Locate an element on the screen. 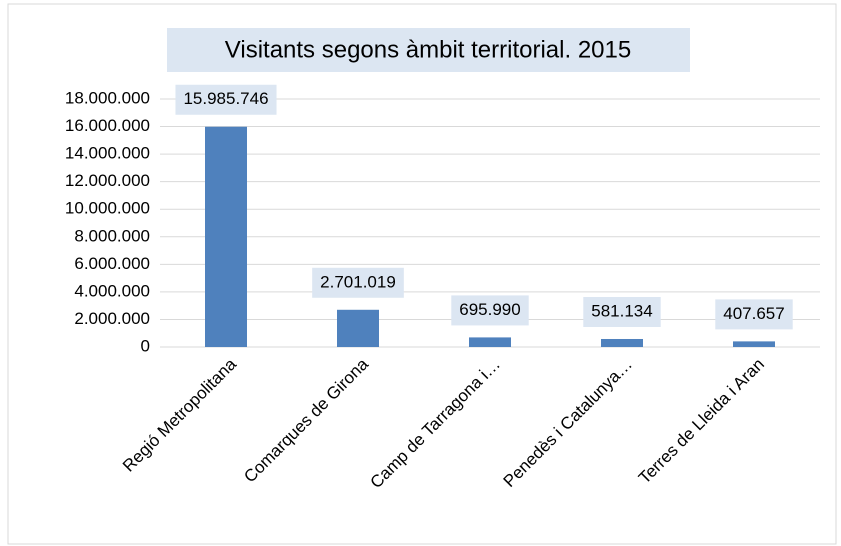 The width and height of the screenshot is (841, 546). data-label: 407.657 is located at coordinates (753, 313).